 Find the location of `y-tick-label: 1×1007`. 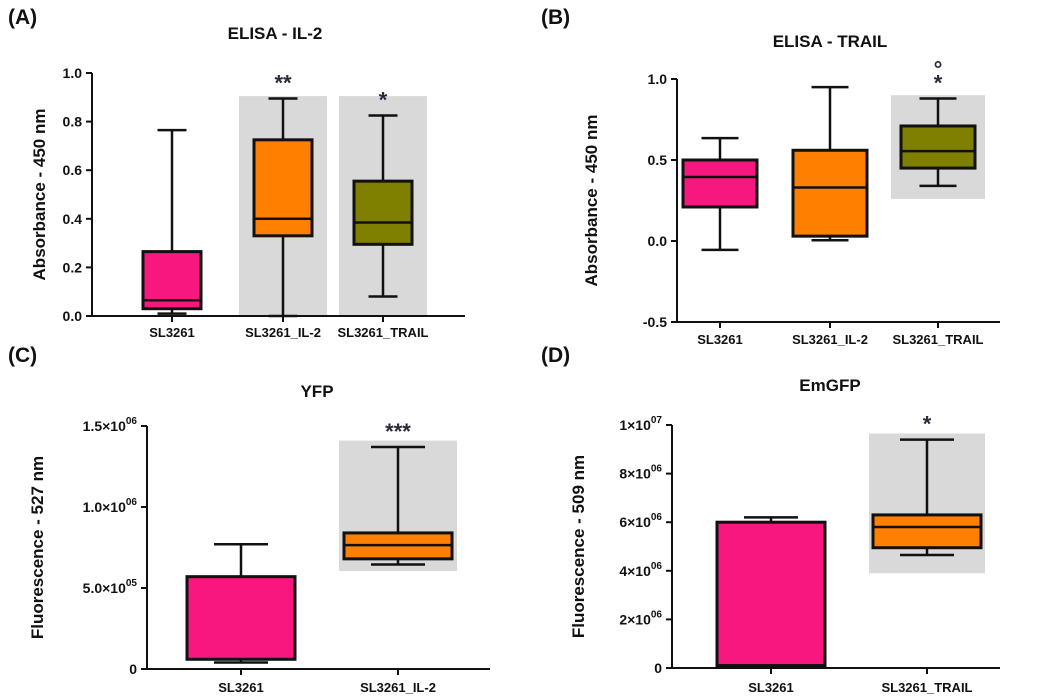

y-tick-label: 1×1007 is located at coordinates (640, 424).